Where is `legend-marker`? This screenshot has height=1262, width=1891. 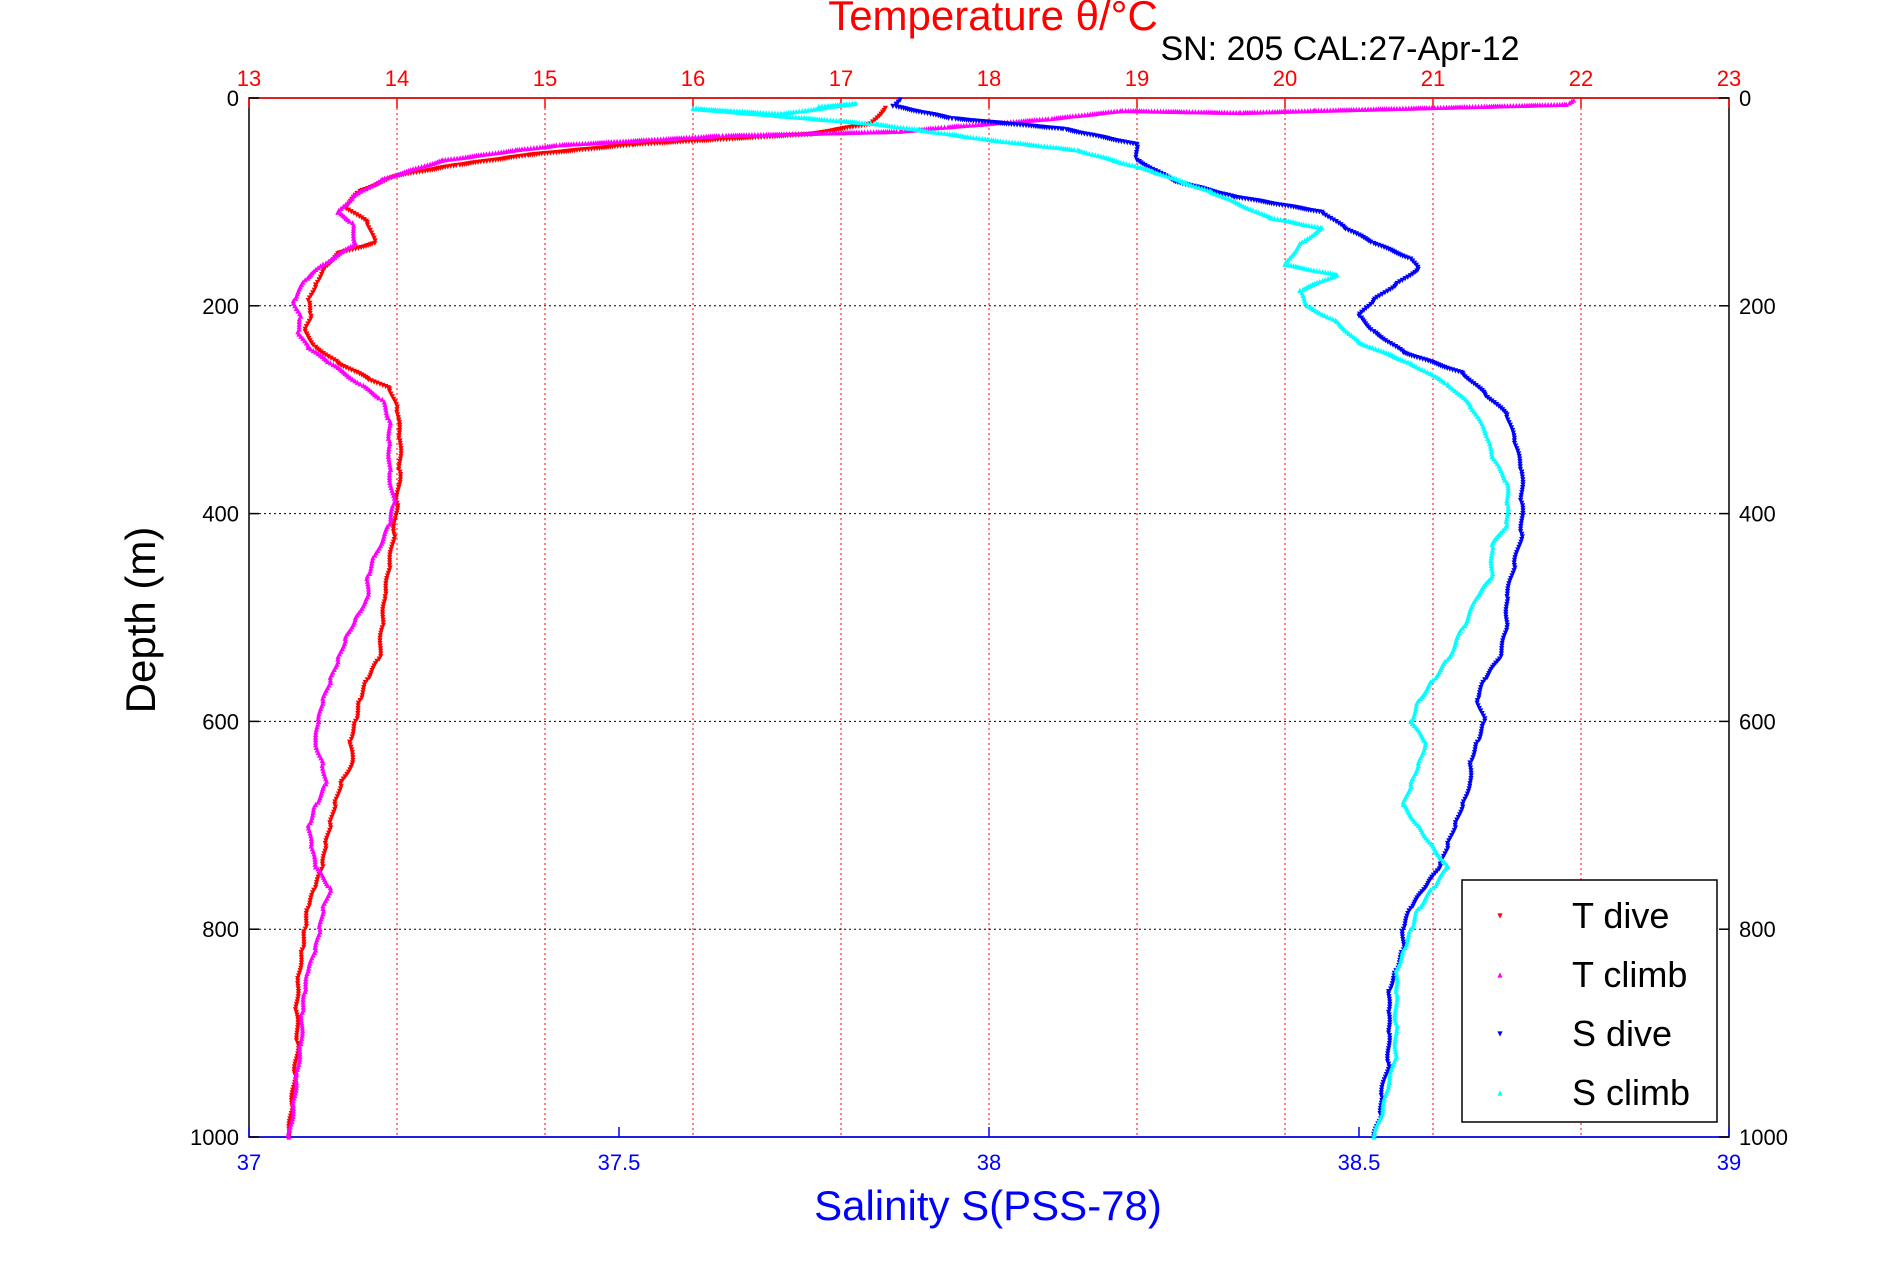 legend-marker is located at coordinates (1500, 916).